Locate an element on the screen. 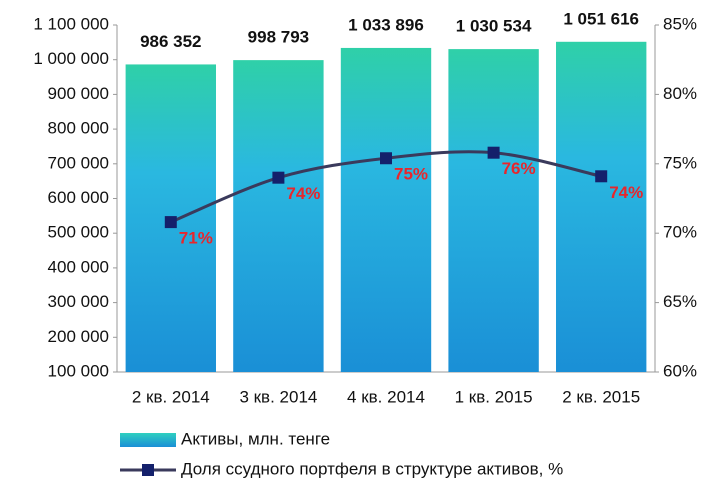 Image resolution: width=718 pixels, height=484 pixels. y2-tick-label: 70% is located at coordinates (680, 232).